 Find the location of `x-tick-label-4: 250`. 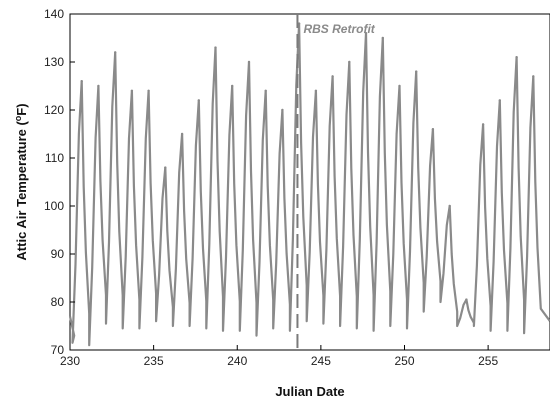

x-tick-label-4: 250 is located at coordinates (404, 361).